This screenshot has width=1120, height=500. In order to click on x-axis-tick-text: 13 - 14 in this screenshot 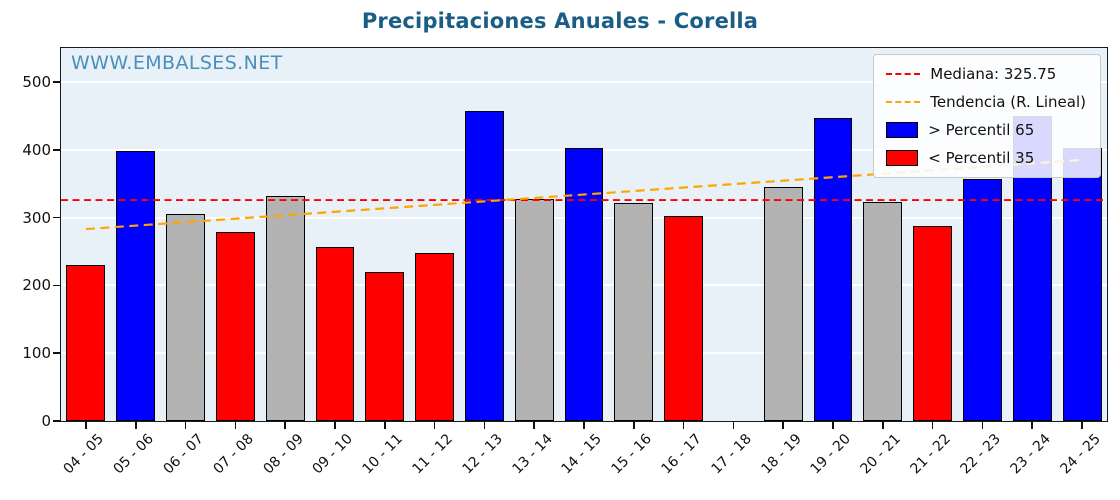, I will do `click(532, 454)`.